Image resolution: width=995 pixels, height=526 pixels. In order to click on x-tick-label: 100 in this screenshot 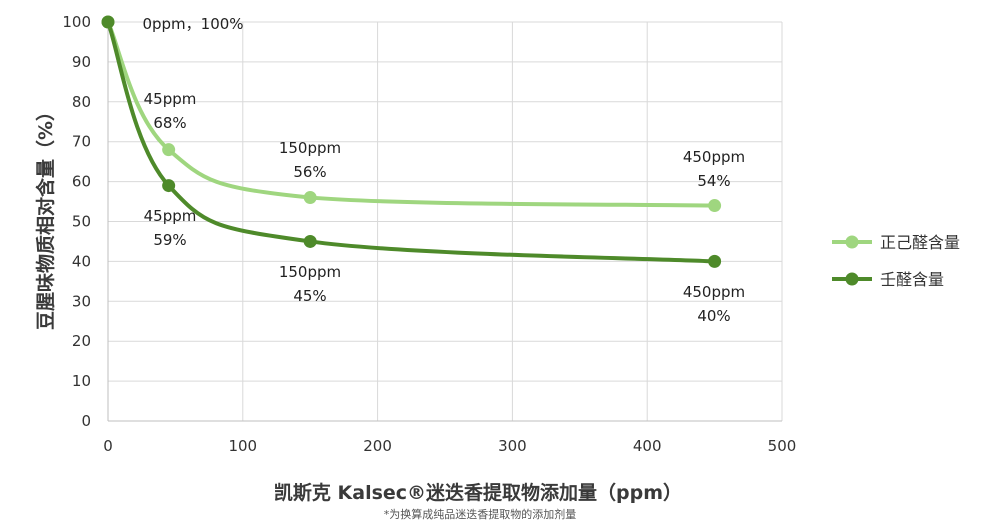, I will do `click(242, 446)`.